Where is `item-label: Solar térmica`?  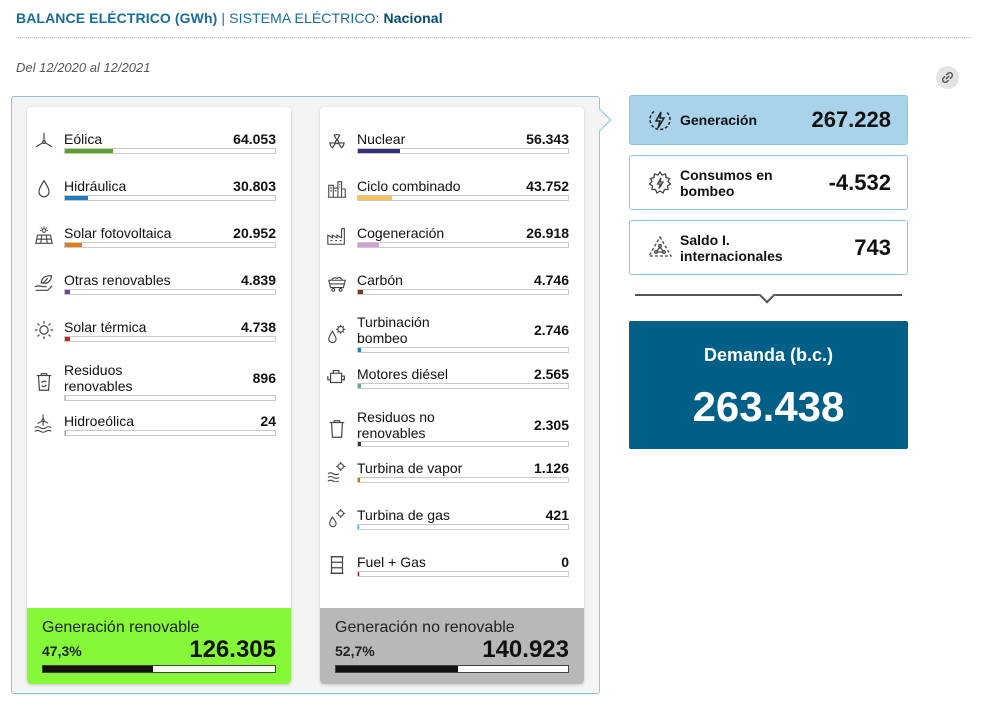
item-label: Solar térmica is located at coordinates (105, 327).